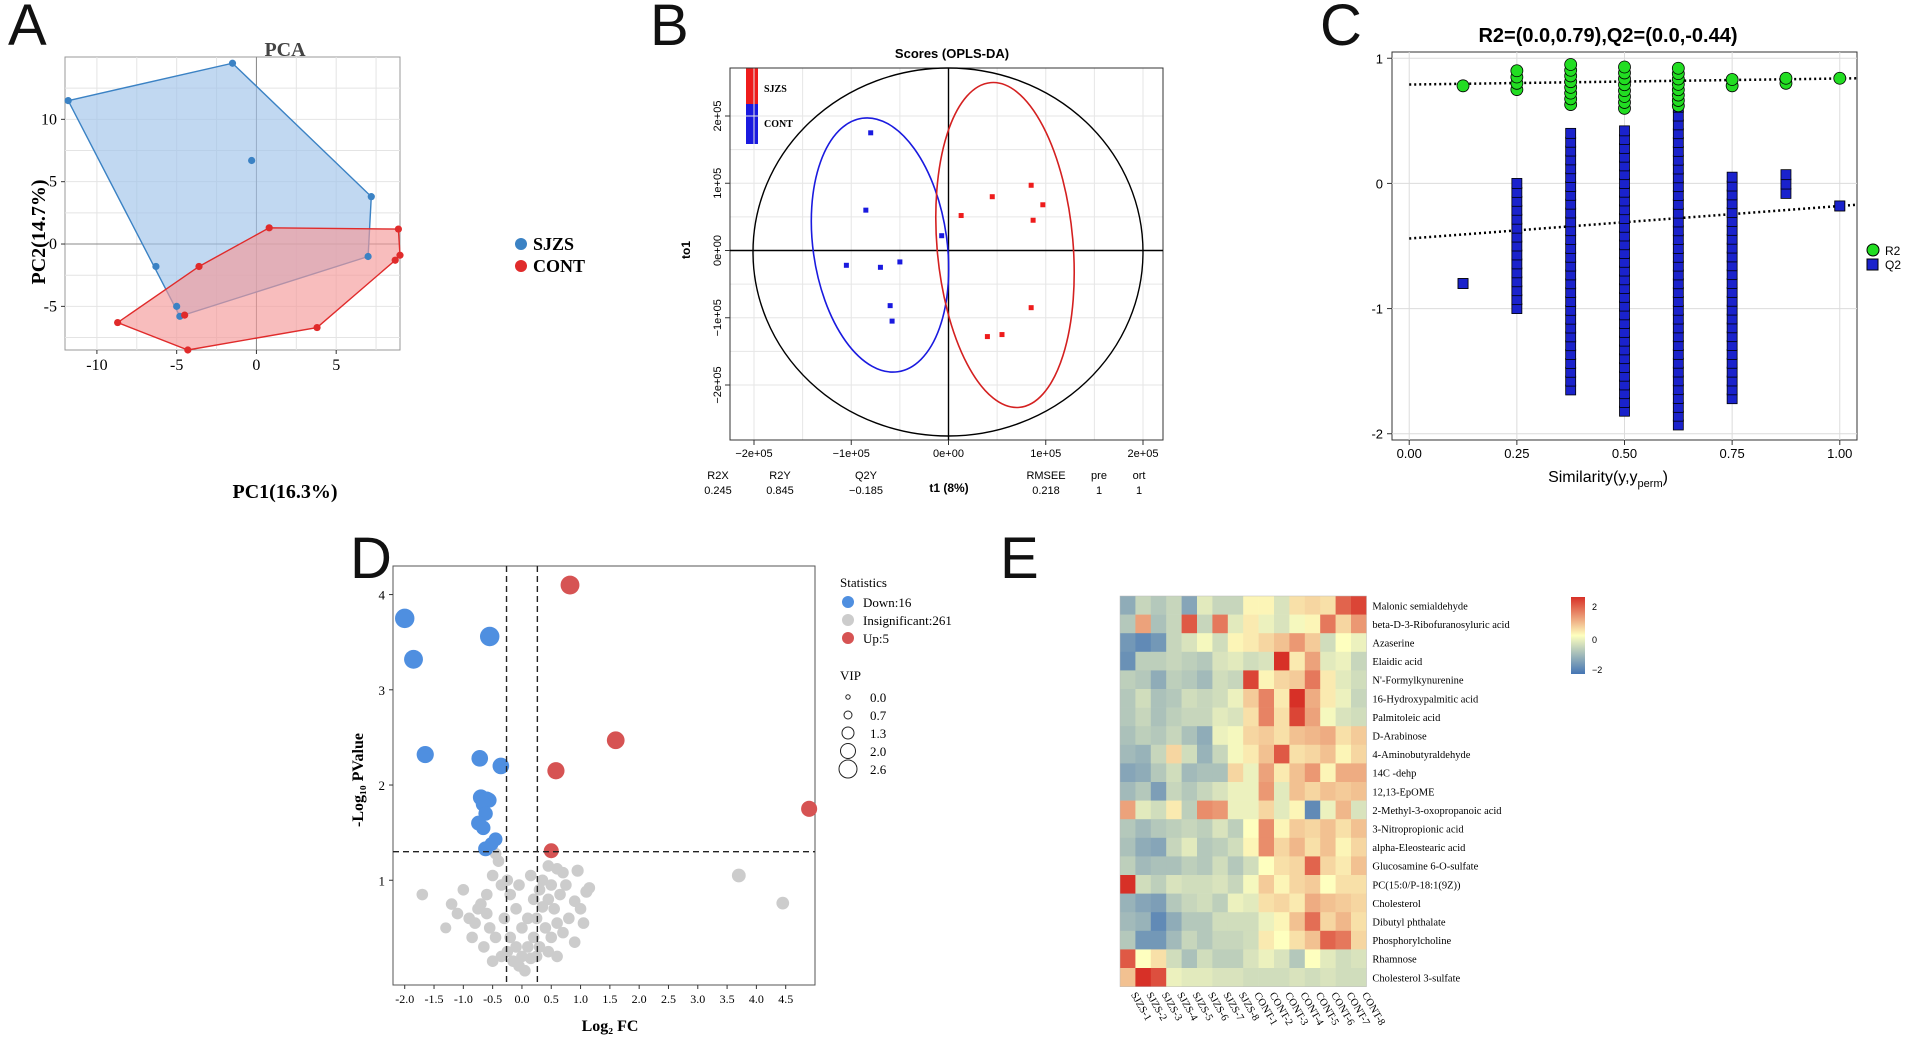 The height and width of the screenshot is (1038, 1907). What do you see at coordinates (405, 618) in the screenshot?
I see `panel-d-down-point` at bounding box center [405, 618].